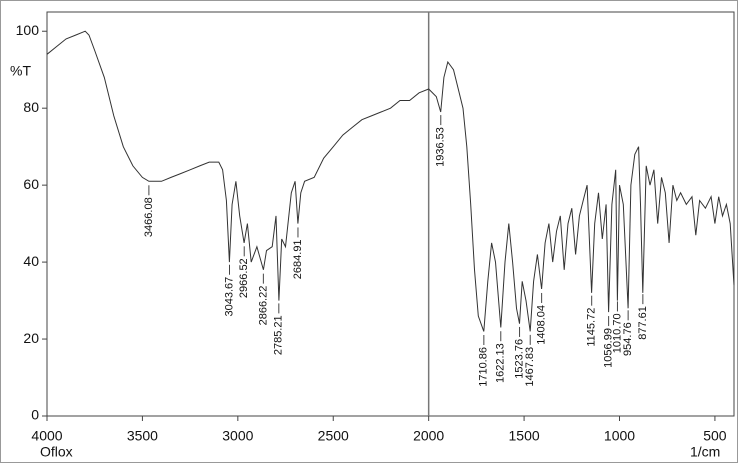 This screenshot has width=738, height=463. I want to click on peak-label: 1056.99, so click(609, 348).